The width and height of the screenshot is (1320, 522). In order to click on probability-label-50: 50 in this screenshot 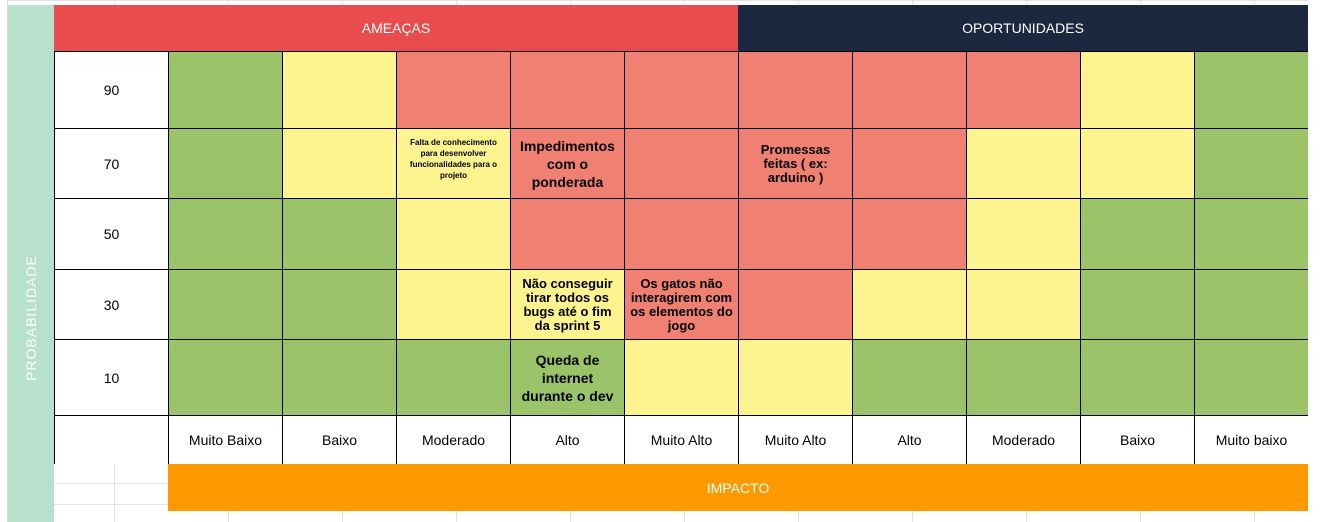, I will do `click(111, 234)`.